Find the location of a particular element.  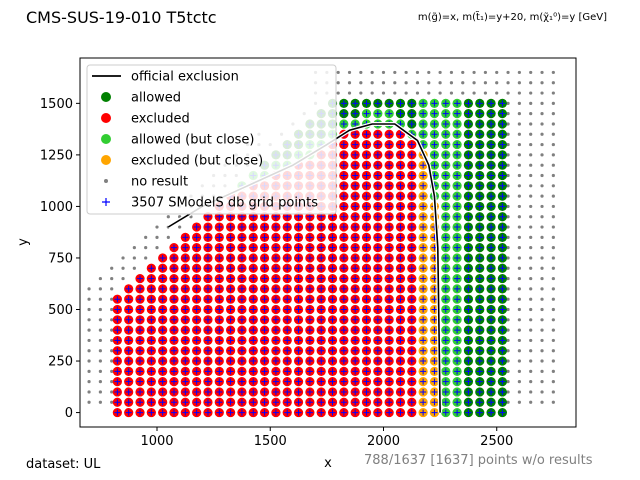

legend-small-dot-swatch is located at coordinates (106, 181).